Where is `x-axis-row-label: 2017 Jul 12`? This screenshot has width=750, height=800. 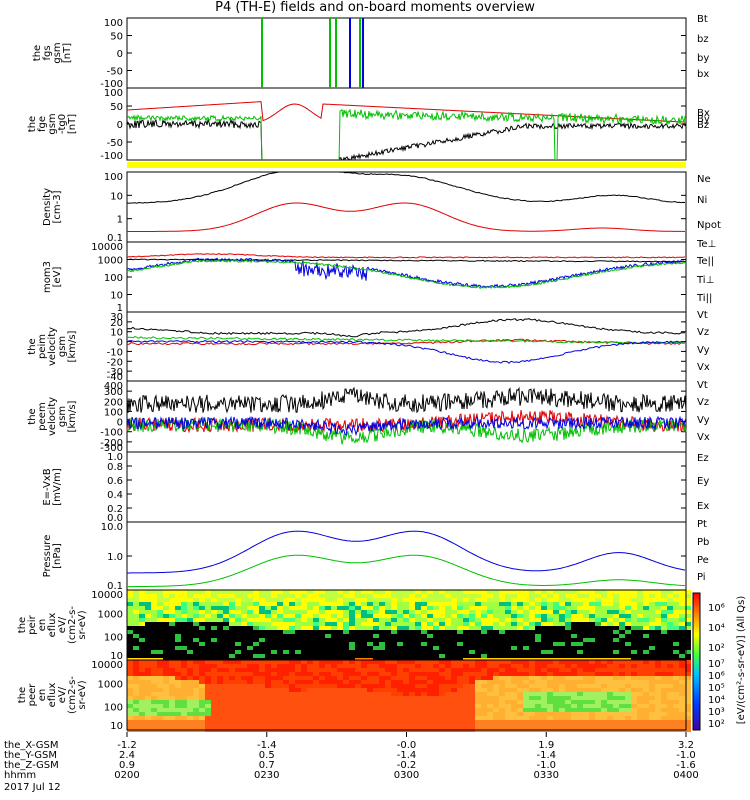
x-axis-row-label: 2017 Jul 12 is located at coordinates (32, 787).